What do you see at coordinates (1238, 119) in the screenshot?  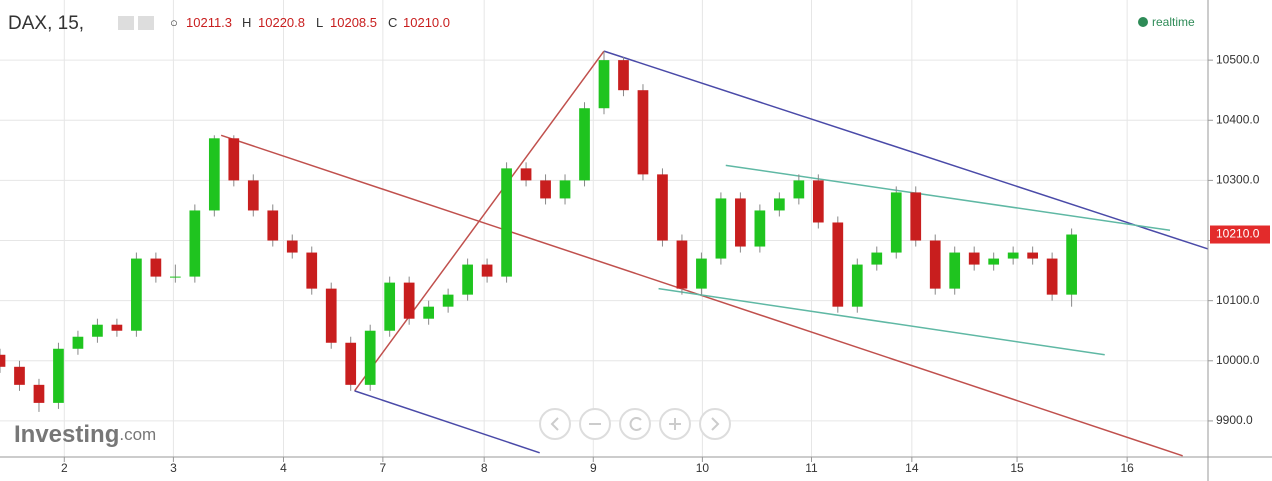 I see `y-tick-label: 10400.0` at bounding box center [1238, 119].